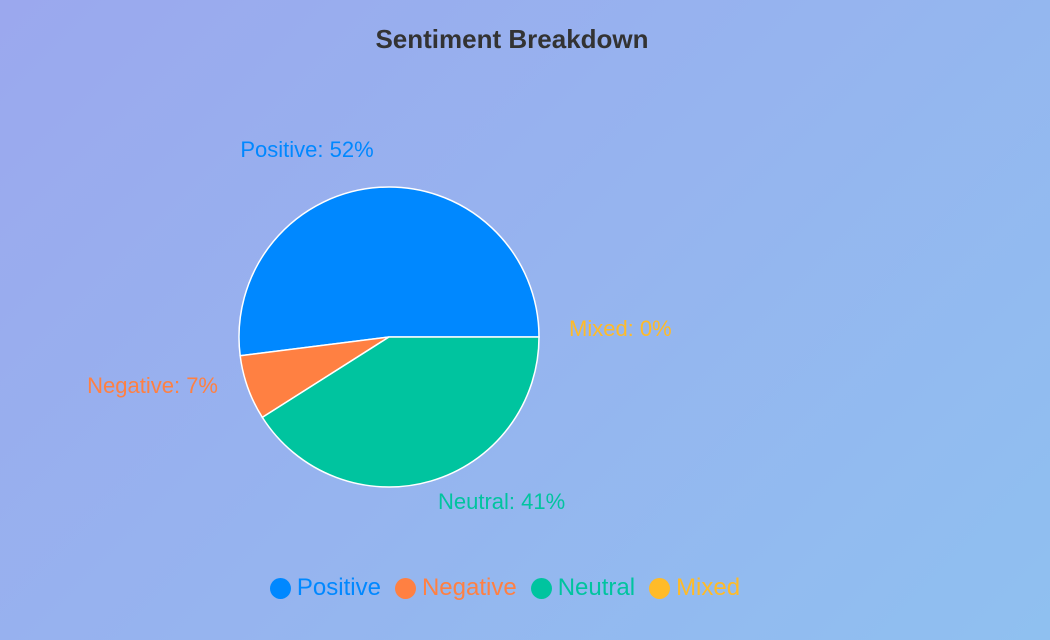 The width and height of the screenshot is (1050, 640). Describe the element at coordinates (512, 39) in the screenshot. I see `chart-title: Sentiment Breakdown` at that location.